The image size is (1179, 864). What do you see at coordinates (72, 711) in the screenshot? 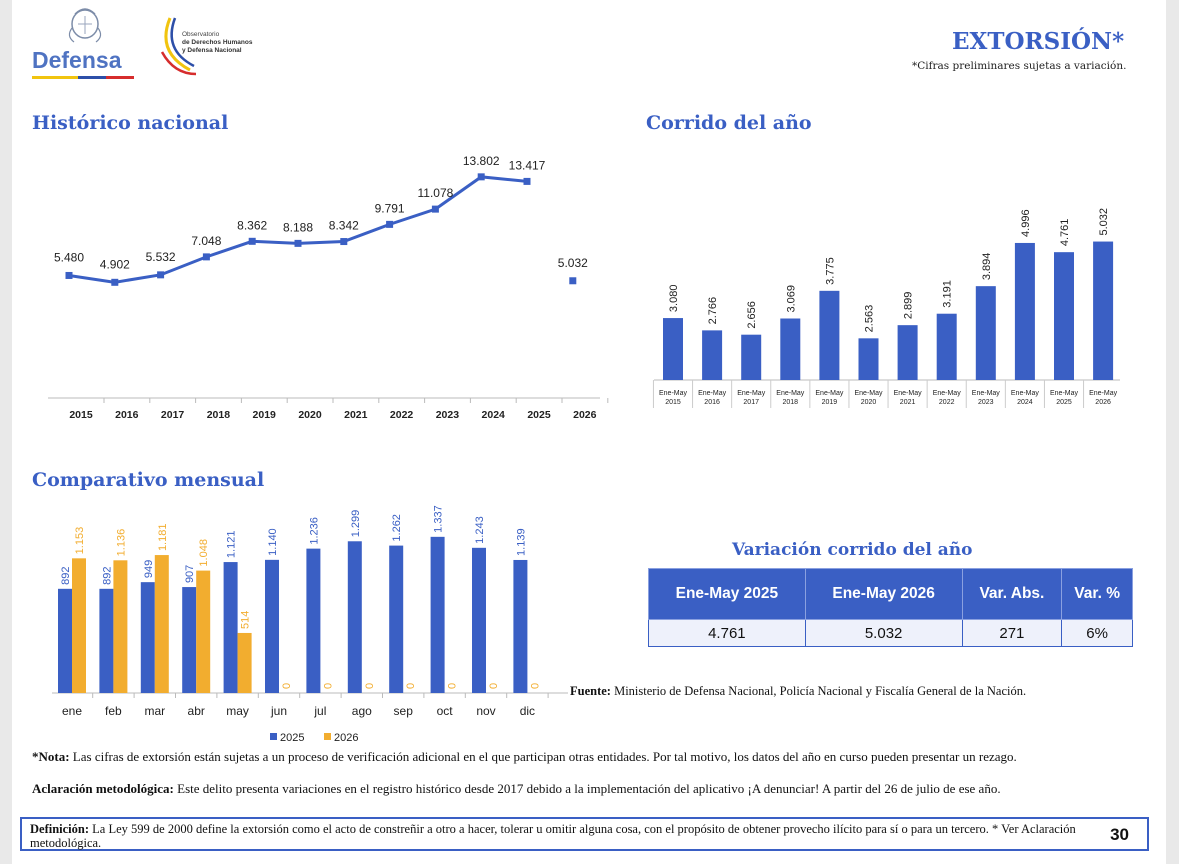
I see `x-tick-label: ene` at bounding box center [72, 711].